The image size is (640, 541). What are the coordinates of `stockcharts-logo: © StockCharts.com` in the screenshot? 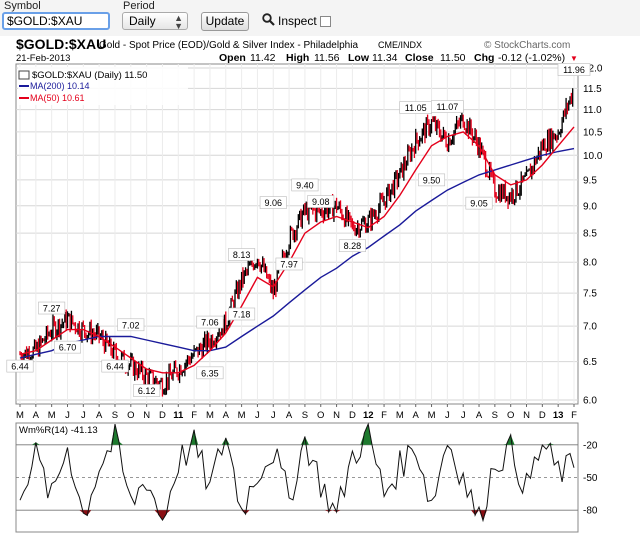 It's located at (527, 45).